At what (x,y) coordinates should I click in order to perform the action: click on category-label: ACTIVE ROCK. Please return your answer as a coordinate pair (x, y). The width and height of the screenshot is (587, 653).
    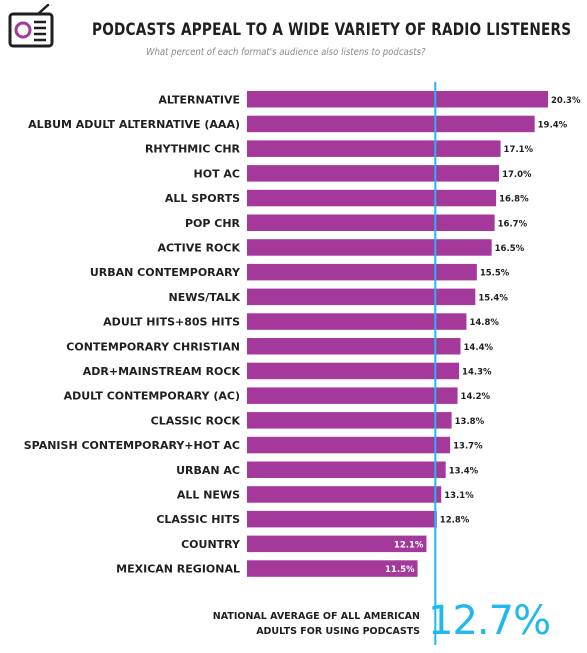
    Looking at the image, I should click on (199, 247).